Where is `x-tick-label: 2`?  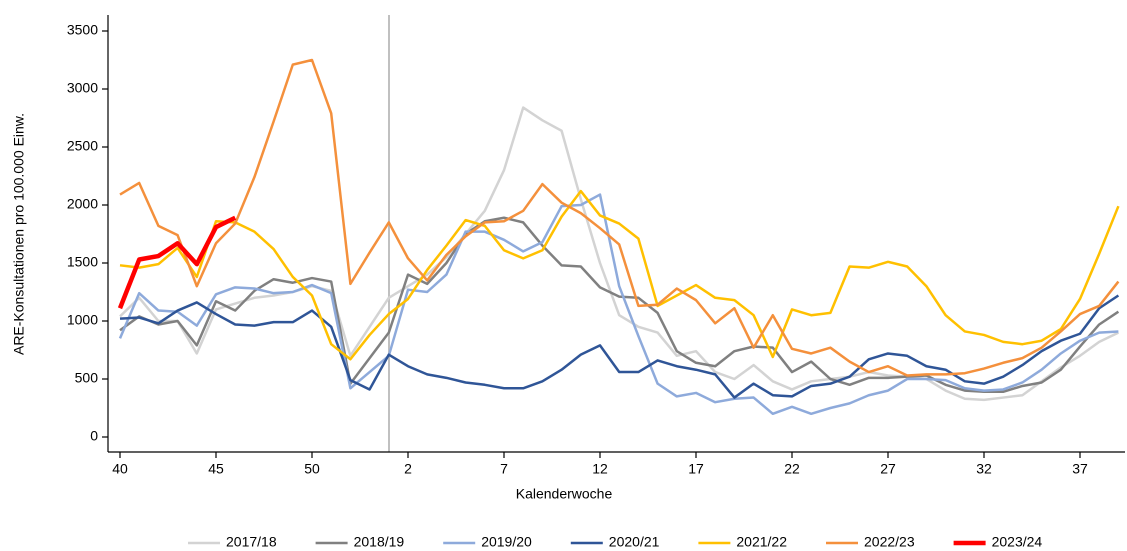 x-tick-label: 2 is located at coordinates (408, 469).